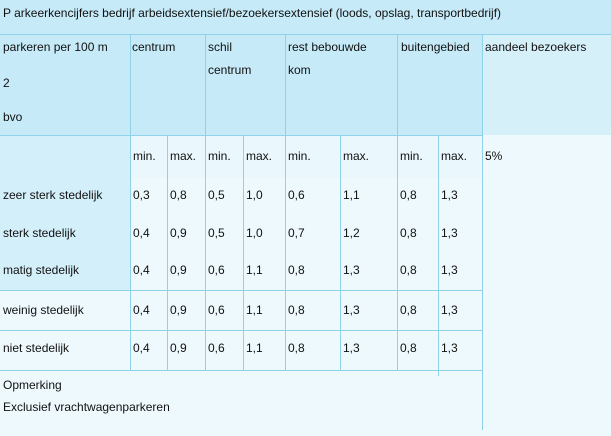  What do you see at coordinates (327, 47) in the screenshot?
I see `column-group-header: rest bebouwde` at bounding box center [327, 47].